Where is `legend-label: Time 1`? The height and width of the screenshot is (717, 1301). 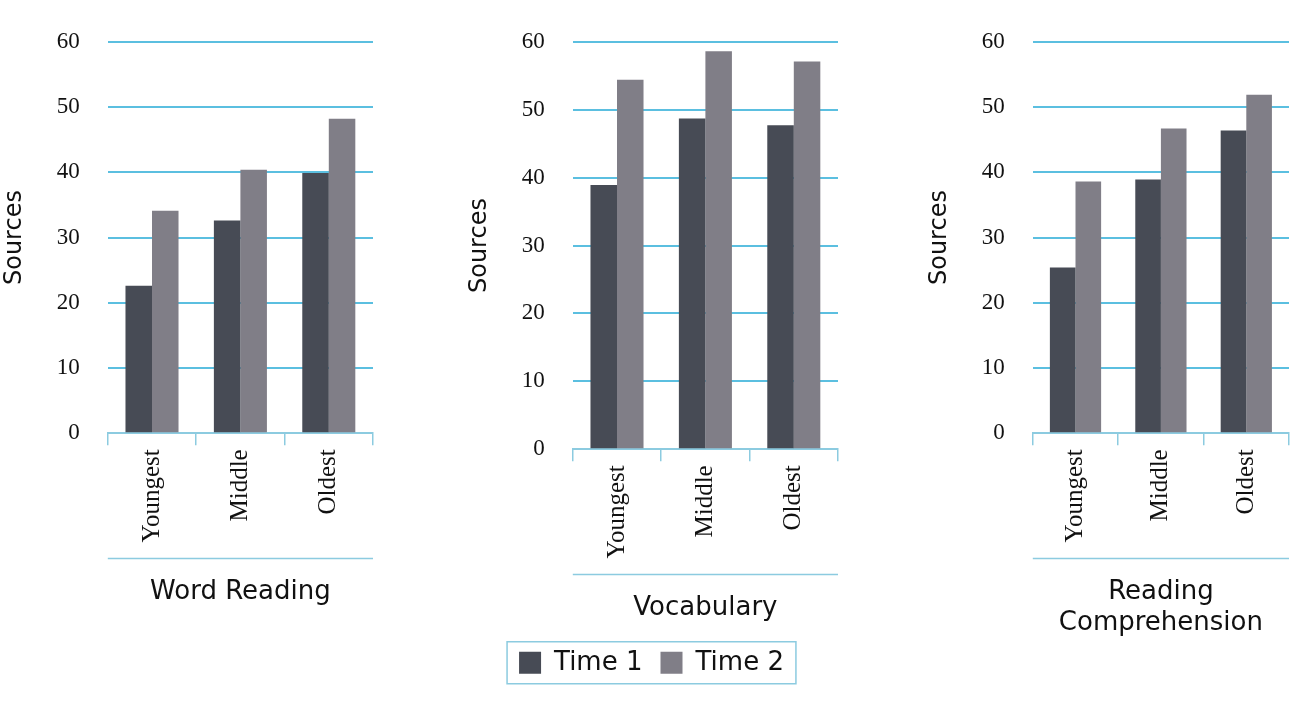 legend-label: Time 1 is located at coordinates (598, 660).